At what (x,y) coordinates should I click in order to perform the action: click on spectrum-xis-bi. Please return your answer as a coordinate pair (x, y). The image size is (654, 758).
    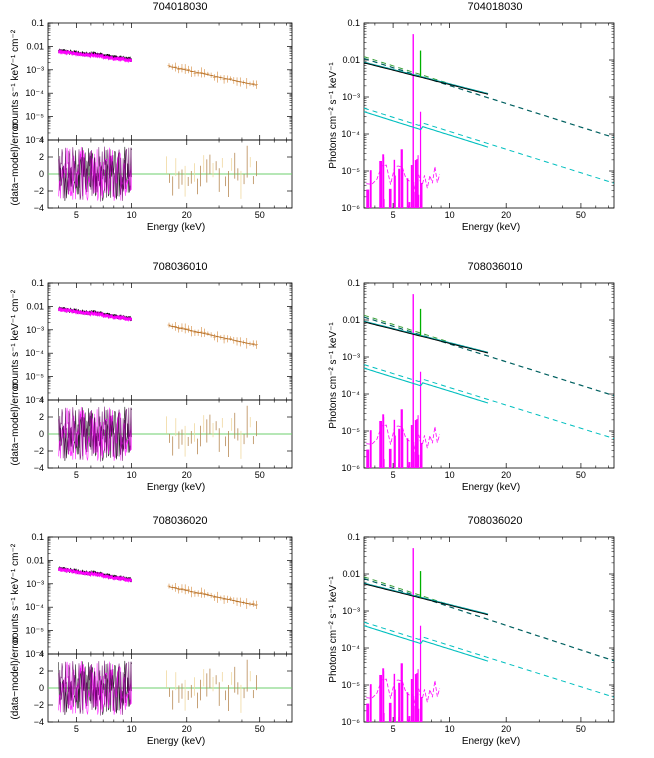
    Looking at the image, I should click on (95, 575).